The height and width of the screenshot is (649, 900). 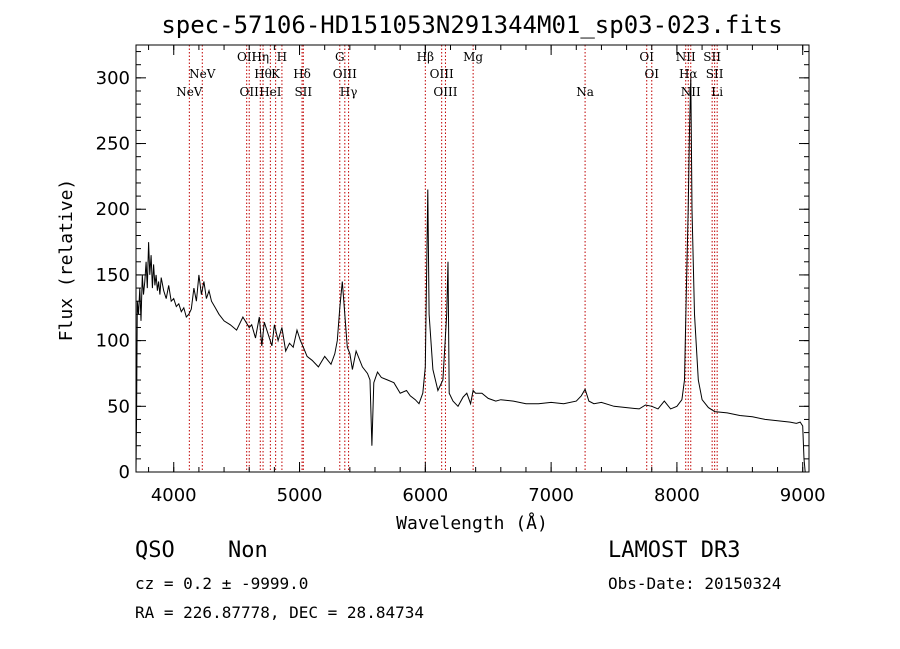 What do you see at coordinates (263, 74) in the screenshot?
I see `line-label: Hθ` at bounding box center [263, 74].